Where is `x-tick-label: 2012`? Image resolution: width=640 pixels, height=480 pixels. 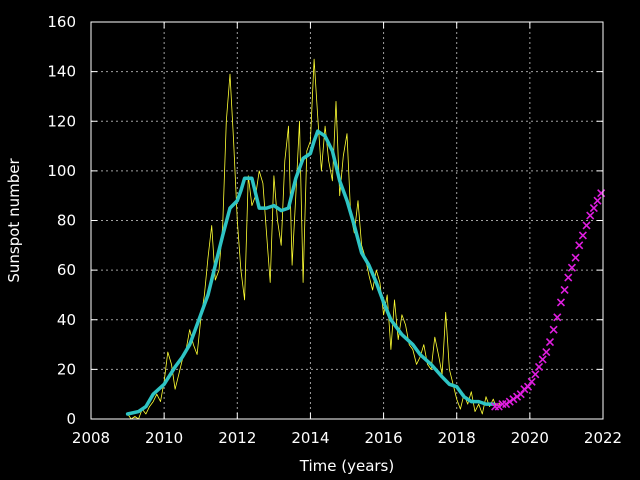 x-tick-label: 2012 is located at coordinates (237, 438).